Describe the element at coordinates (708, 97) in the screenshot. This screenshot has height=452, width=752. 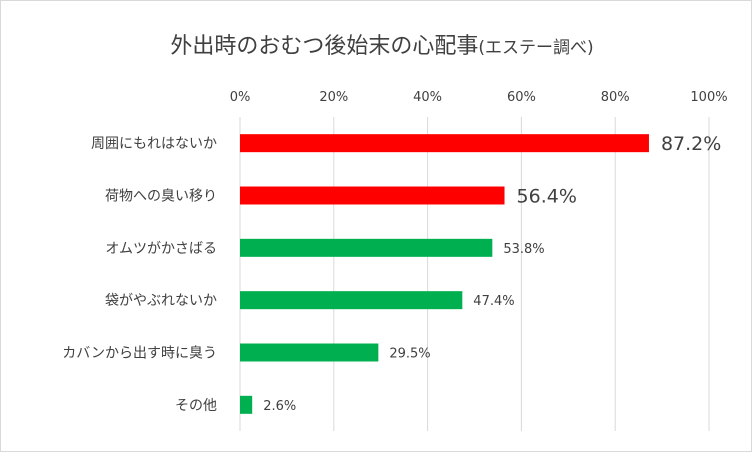
I see `x-tick-label: 100%` at that location.